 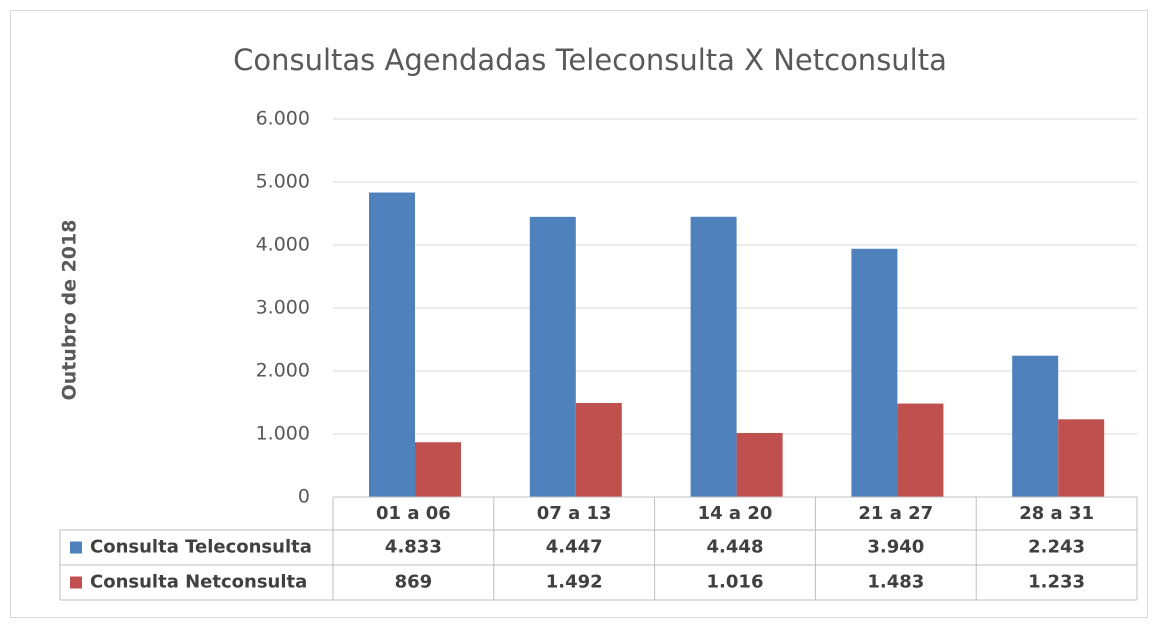 What do you see at coordinates (1056, 582) in the screenshot?
I see `table-value: 1.233` at bounding box center [1056, 582].